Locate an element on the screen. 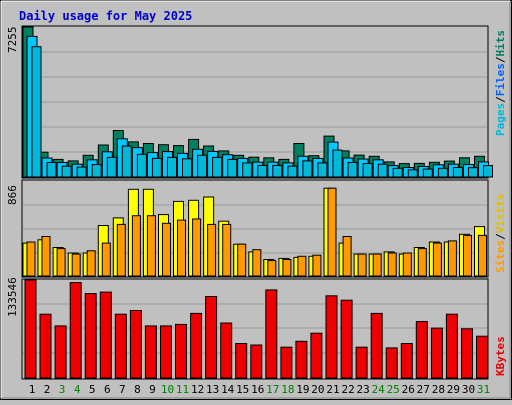  legend-hits: Hits is located at coordinates (500, 43).